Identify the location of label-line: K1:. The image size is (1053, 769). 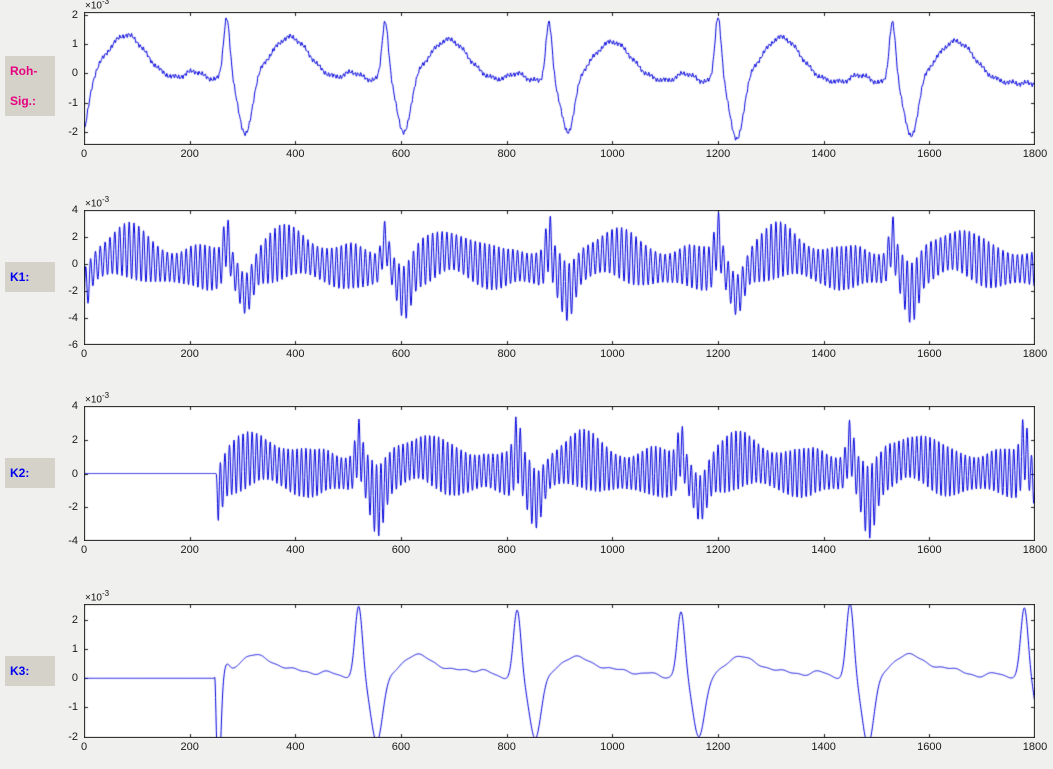
(20, 277).